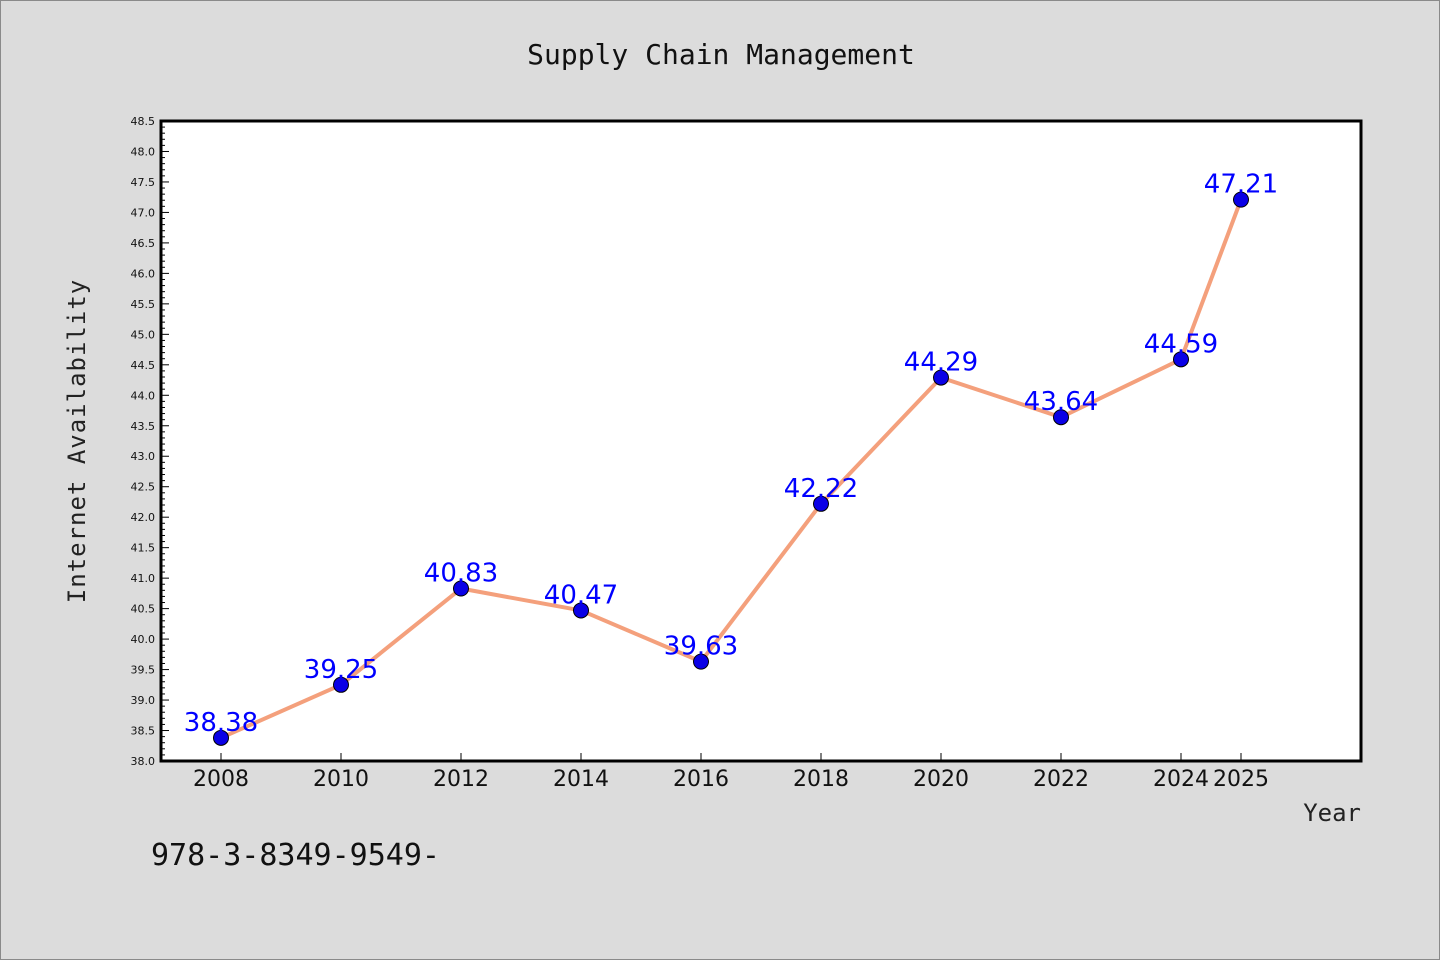 This screenshot has height=960, width=1440. What do you see at coordinates (701, 779) in the screenshot?
I see `x-tick-label: 2016` at bounding box center [701, 779].